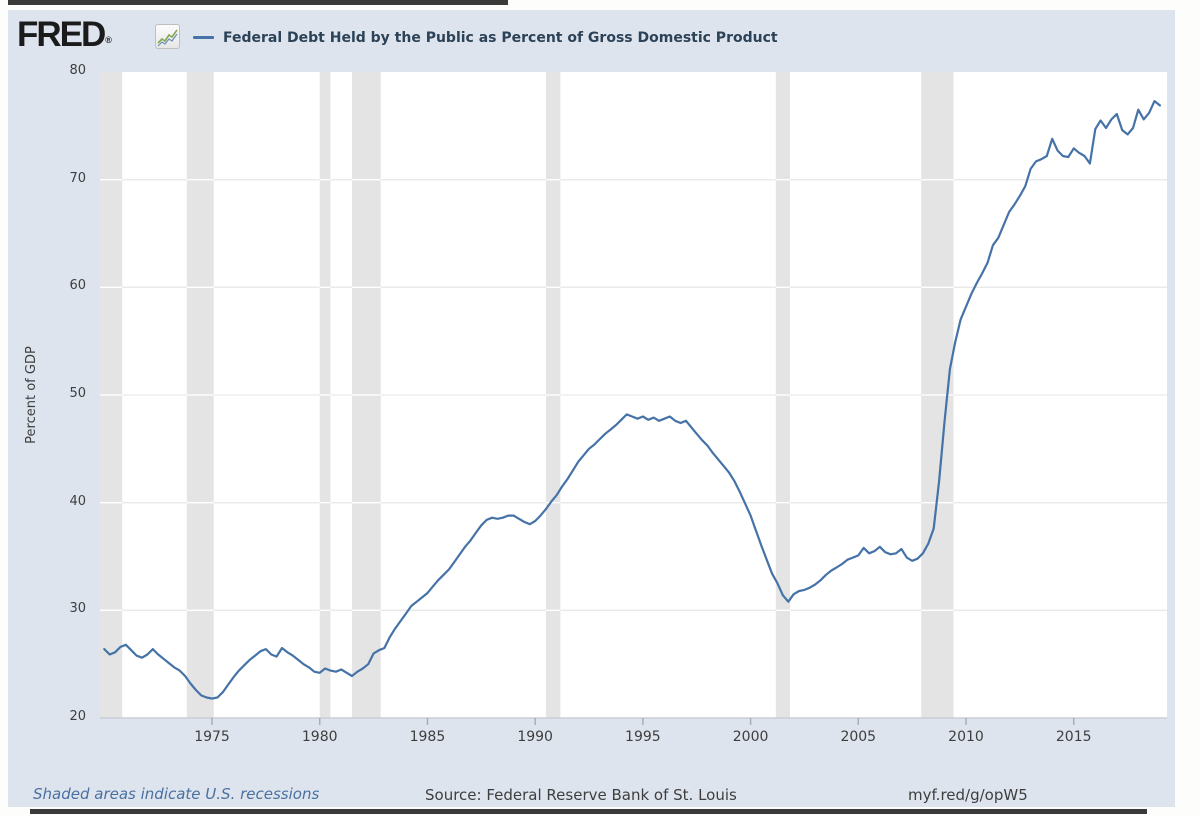 The image size is (1200, 815). Describe the element at coordinates (77, 393) in the screenshot. I see `y-tick-label: 50` at that location.